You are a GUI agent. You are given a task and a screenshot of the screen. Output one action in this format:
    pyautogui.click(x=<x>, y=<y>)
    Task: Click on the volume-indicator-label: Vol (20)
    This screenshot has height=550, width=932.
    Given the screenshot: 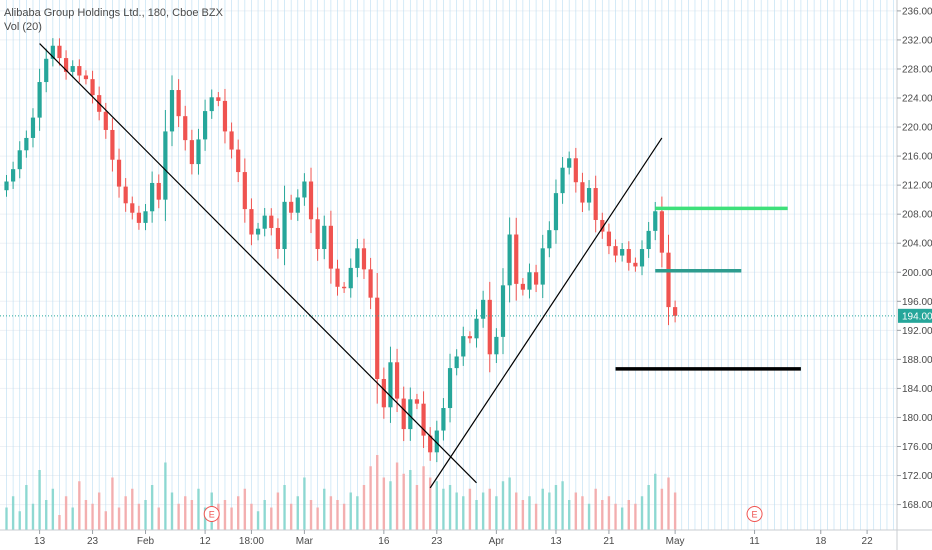 What is the action you would take?
    pyautogui.click(x=23, y=27)
    